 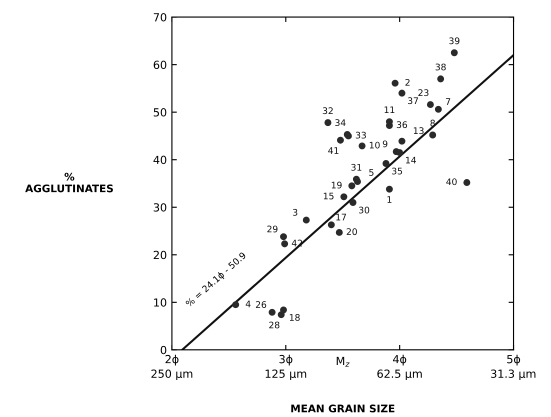 I want to click on annotation: 11, so click(x=389, y=110).